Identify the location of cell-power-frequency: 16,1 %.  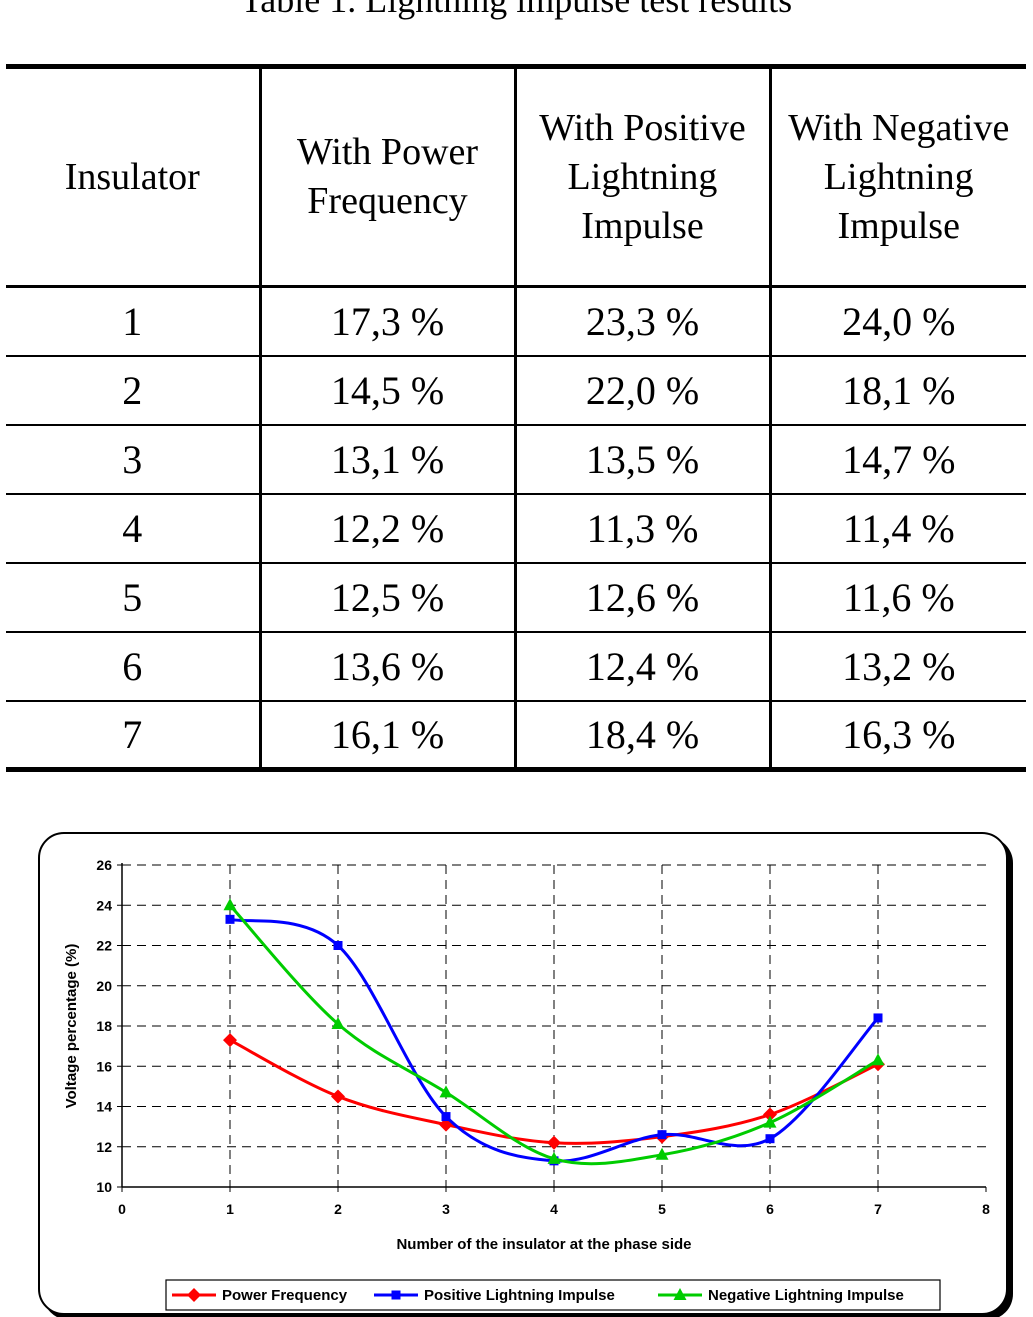
(386, 736).